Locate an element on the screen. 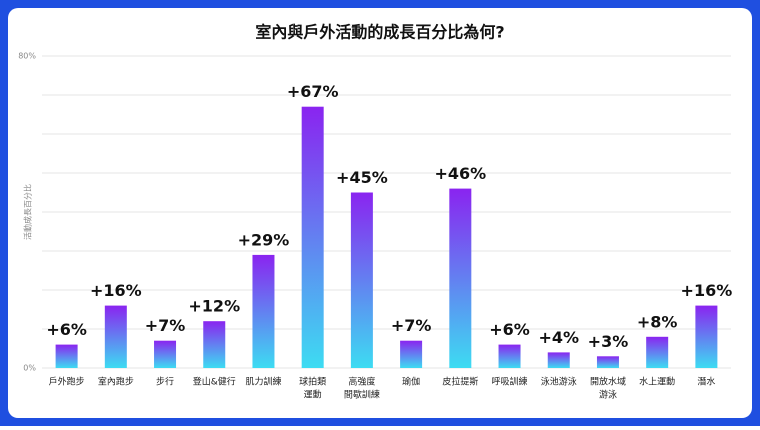 The height and width of the screenshot is (430, 760). x-tick-label: 高強度 is located at coordinates (361, 382).